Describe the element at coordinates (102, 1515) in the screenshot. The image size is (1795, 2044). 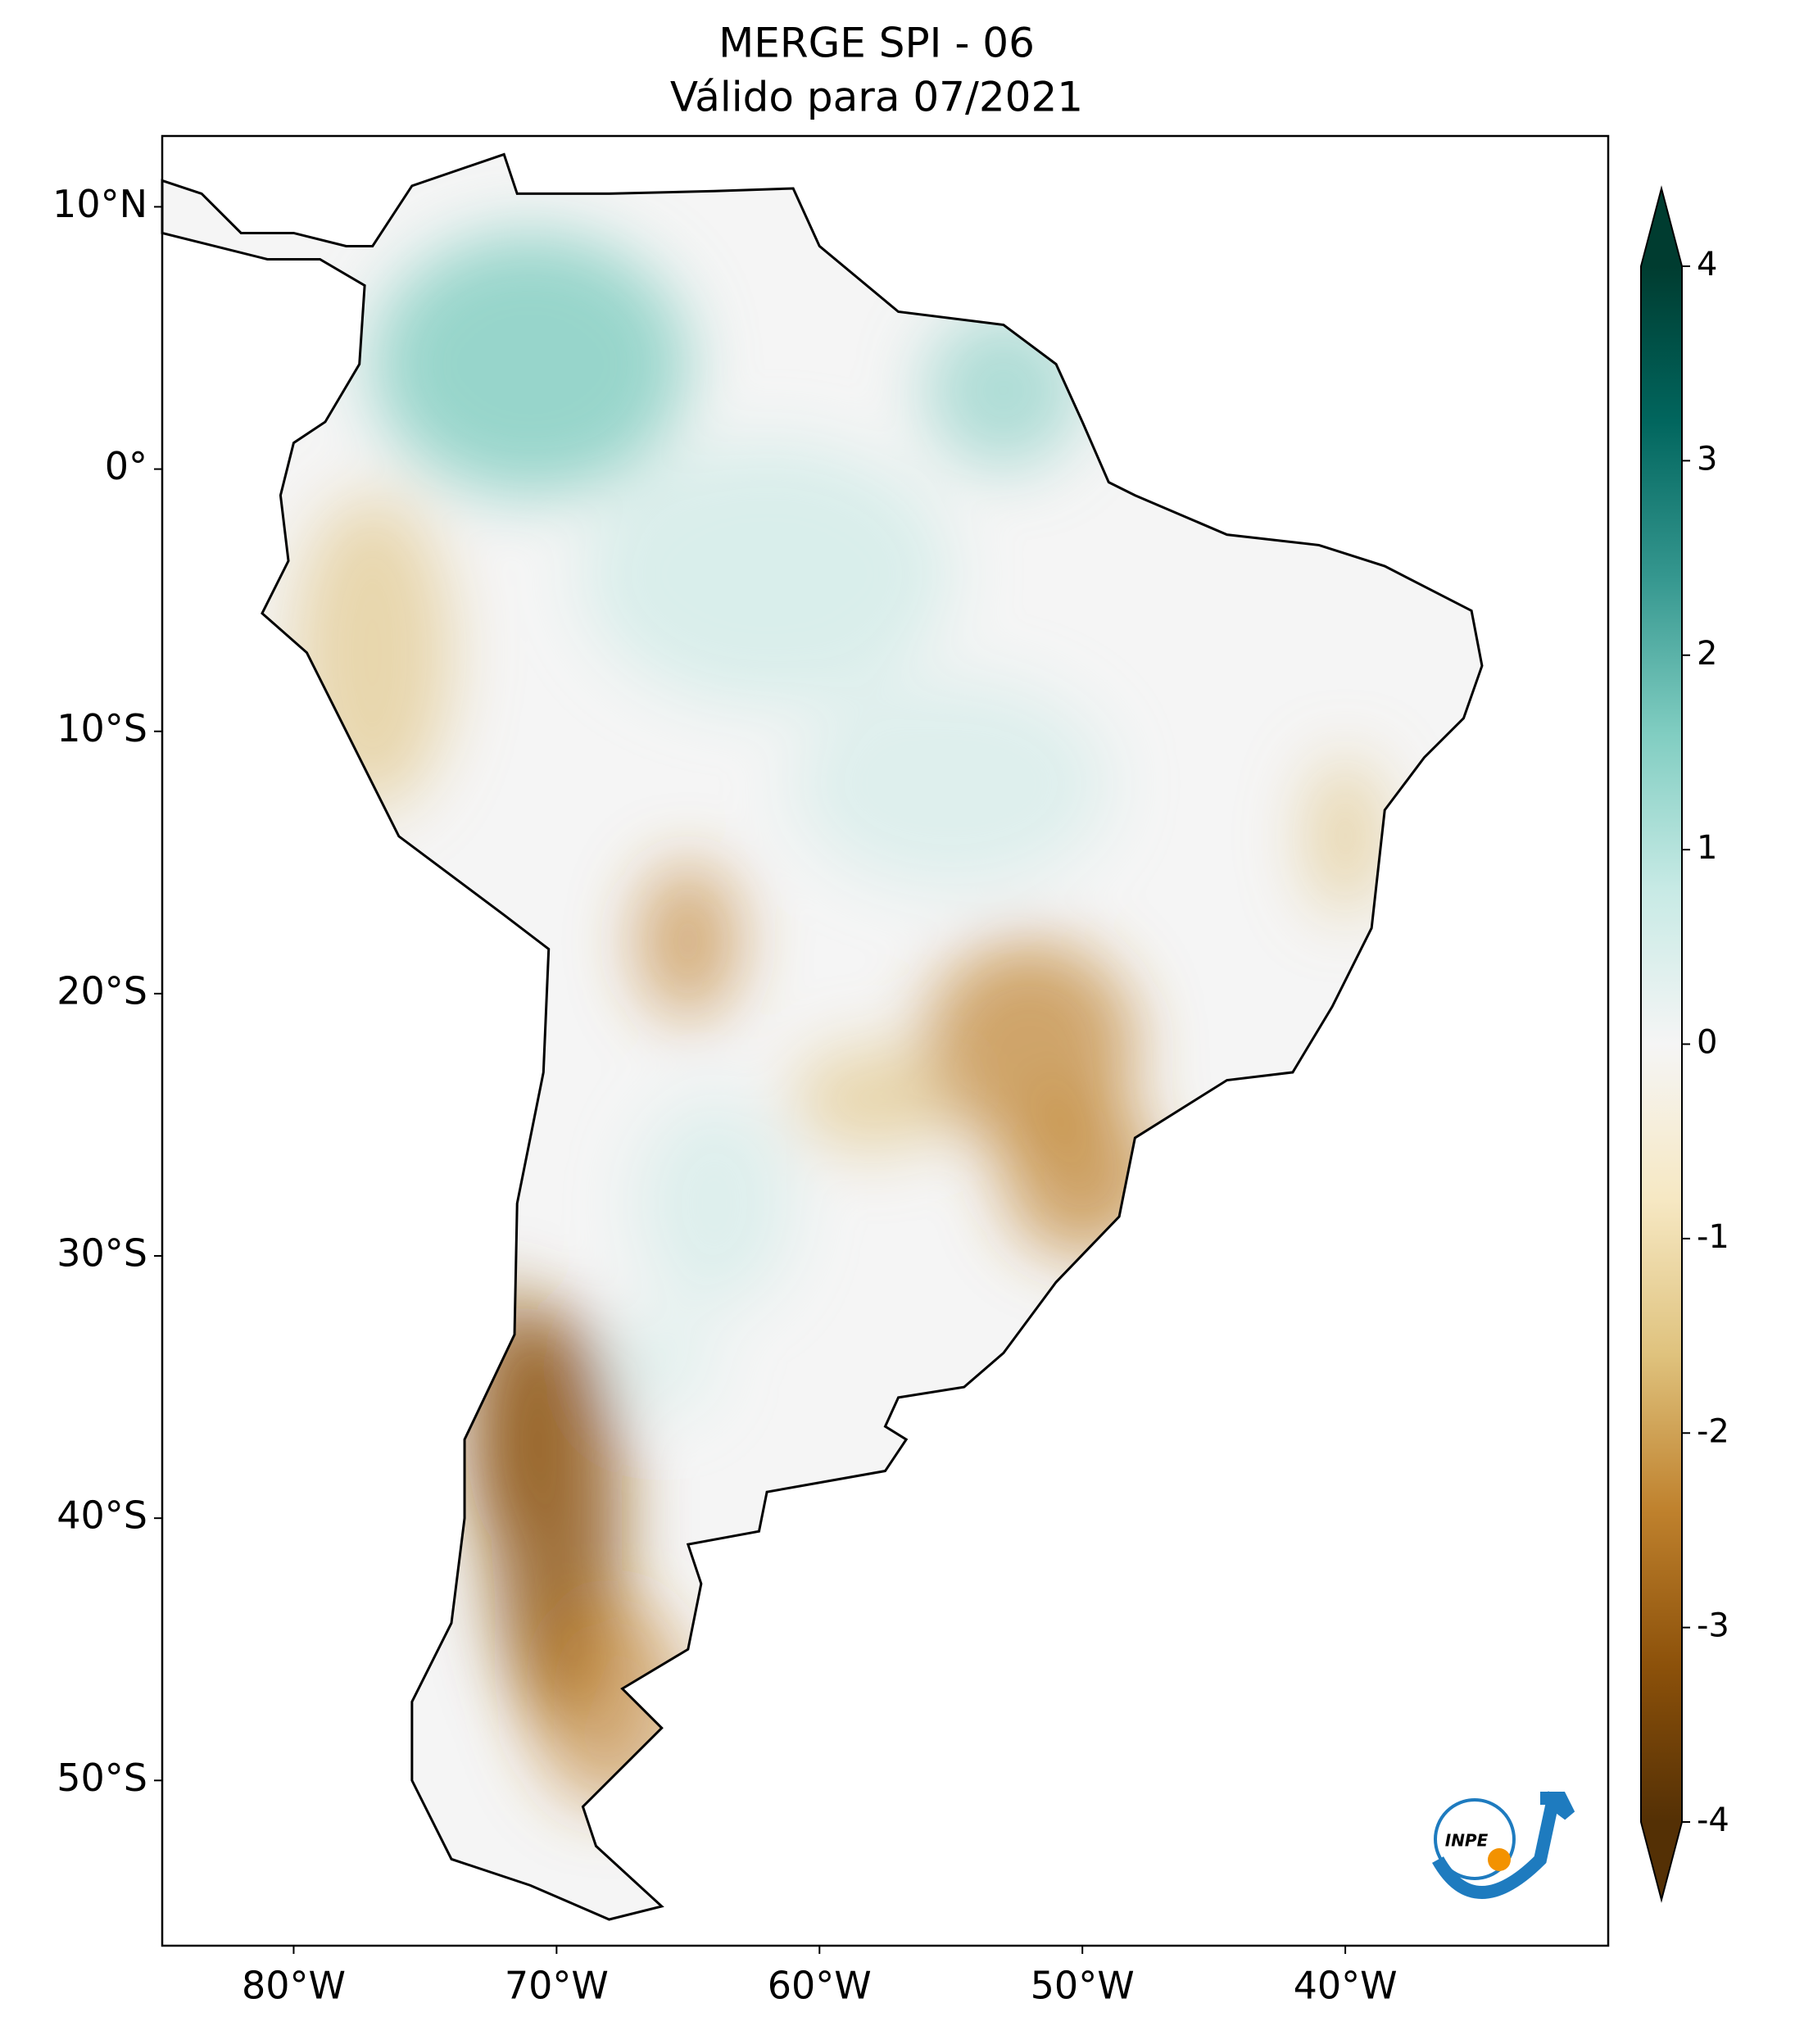
I see `y-tick-label: 40°S` at that location.